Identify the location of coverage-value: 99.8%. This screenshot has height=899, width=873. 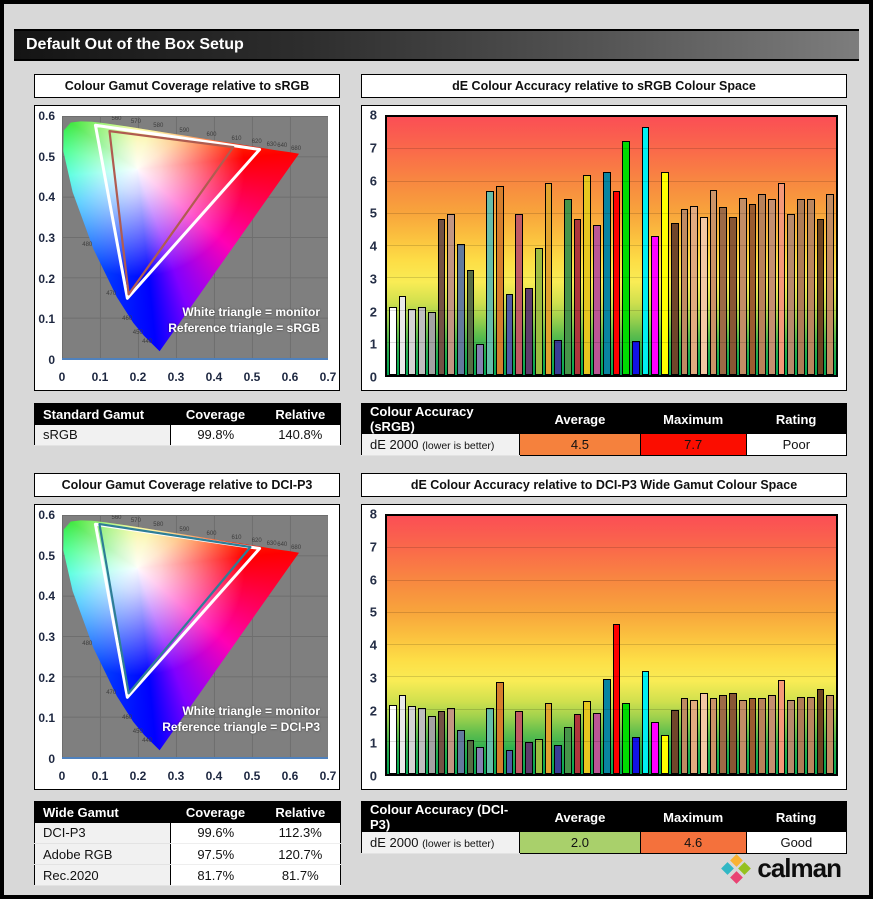
(215, 435).